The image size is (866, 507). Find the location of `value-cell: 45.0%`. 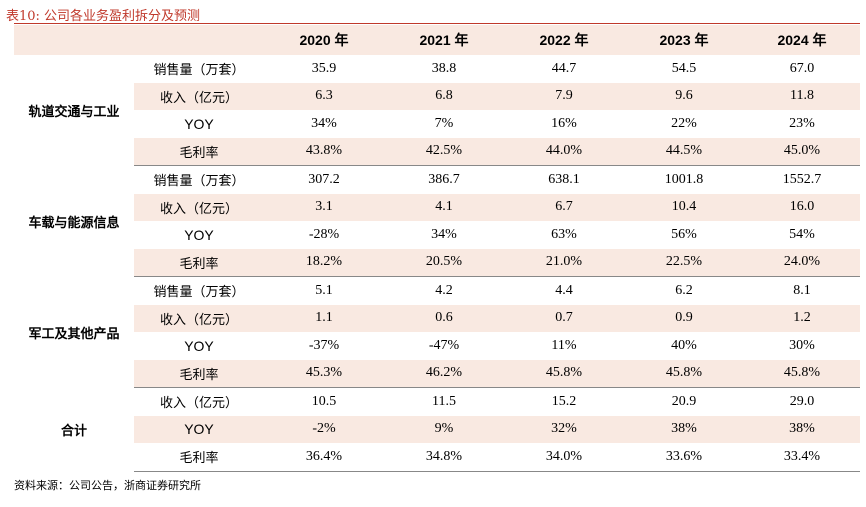

value-cell: 45.0% is located at coordinates (802, 151).